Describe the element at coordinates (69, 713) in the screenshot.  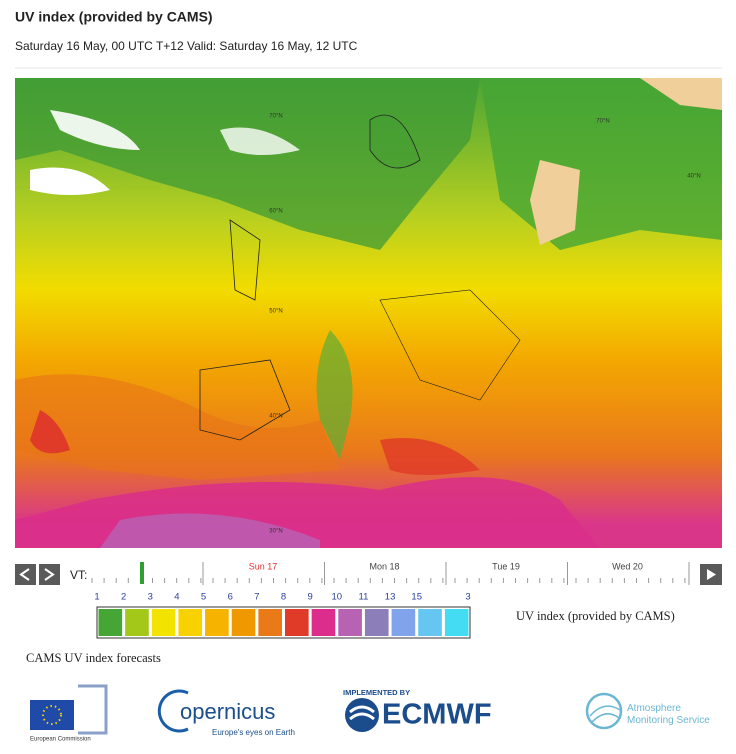
I see `ec-logo: European Commission` at that location.